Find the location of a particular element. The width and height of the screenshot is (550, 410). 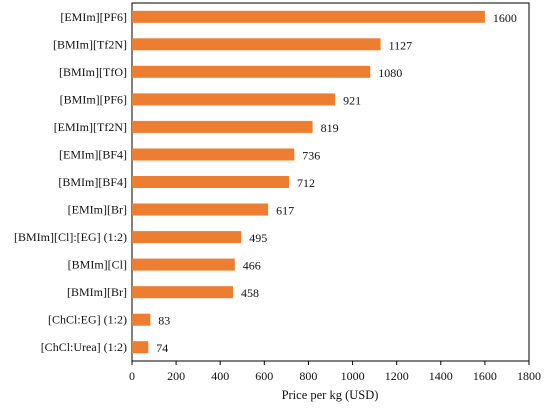

value-label: 712 is located at coordinates (306, 183).